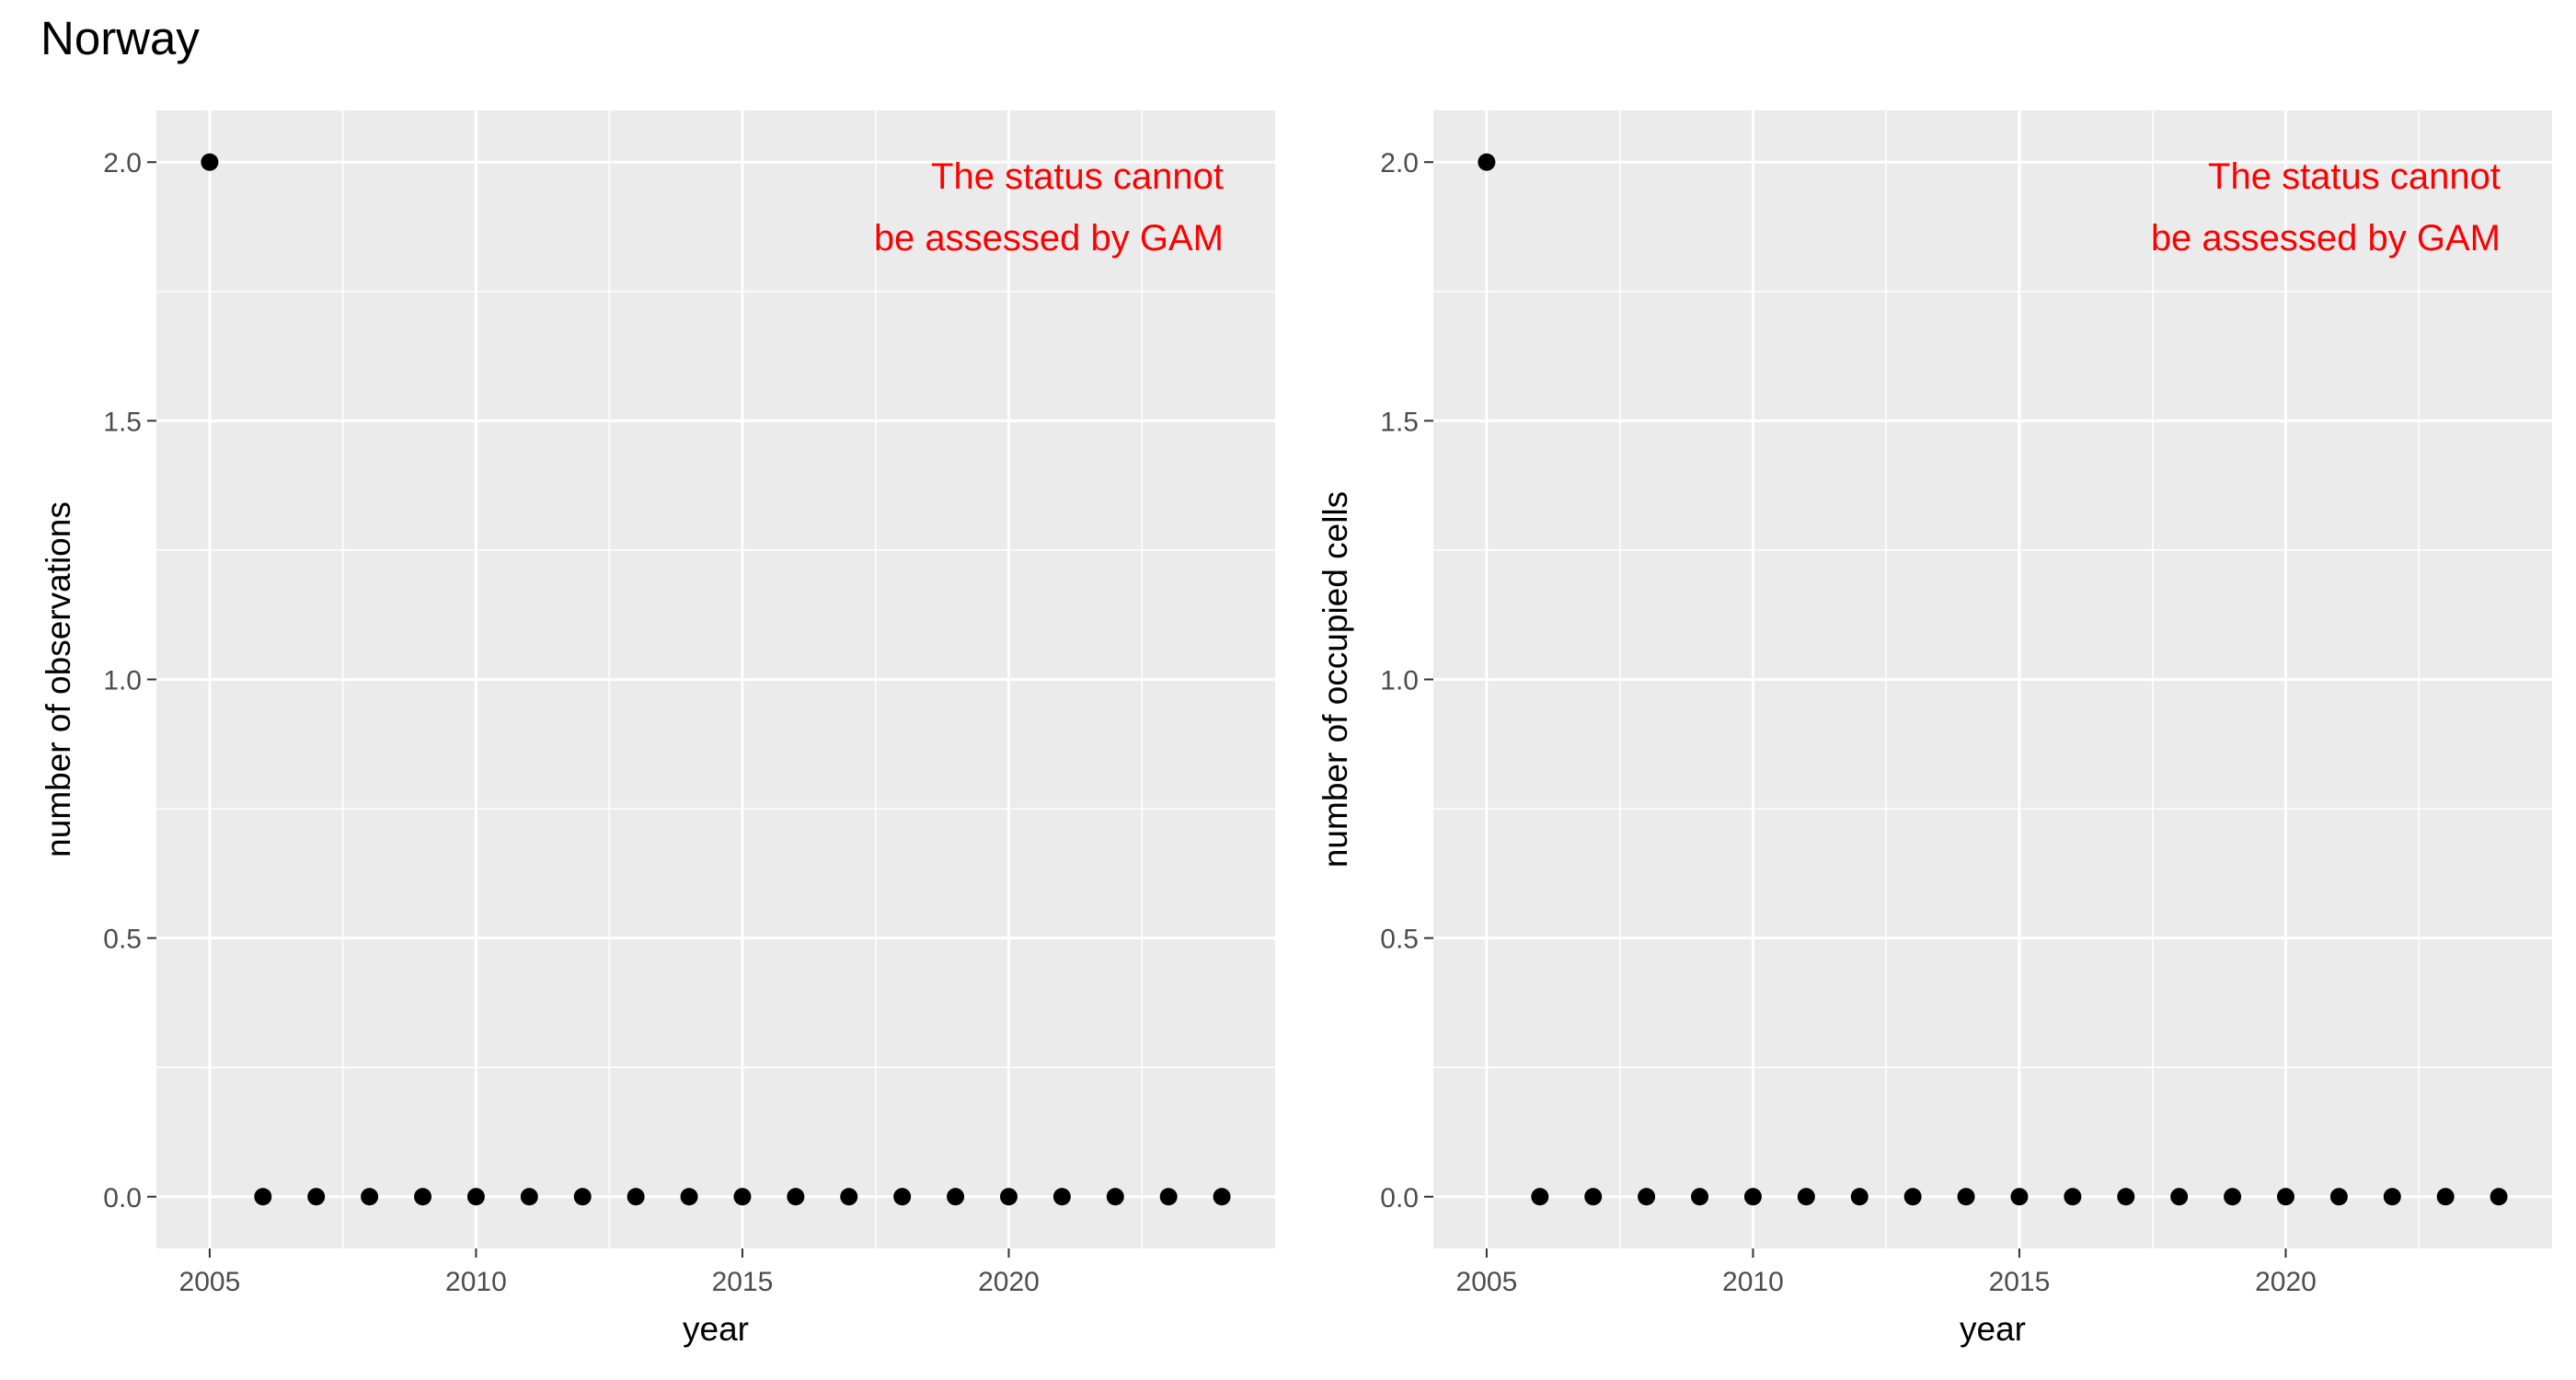 This screenshot has height=1380, width=2576. Describe the element at coordinates (120, 38) in the screenshot. I see `figure-title: Norway` at that location.